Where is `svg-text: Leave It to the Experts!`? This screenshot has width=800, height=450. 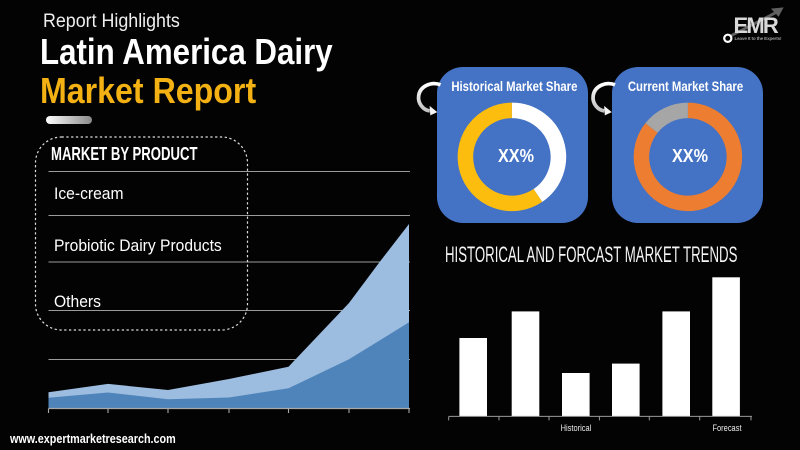
svg-text: Leave It to the Experts! is located at coordinates (758, 38).